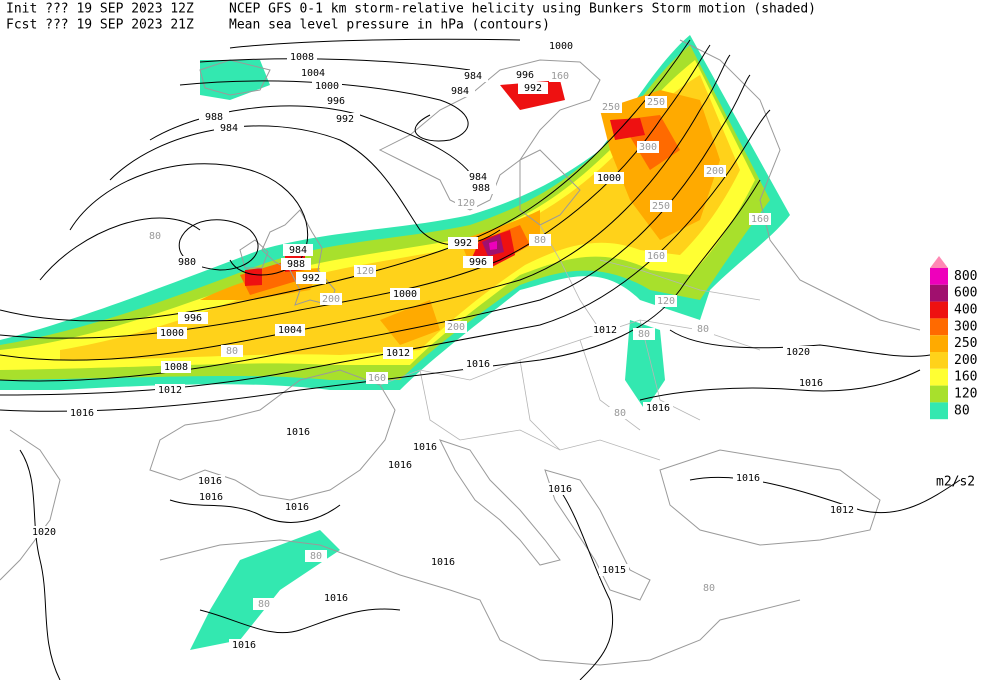 The image size is (1000, 680). Describe the element at coordinates (965, 310) in the screenshot. I see `legend-label: 400` at that location.